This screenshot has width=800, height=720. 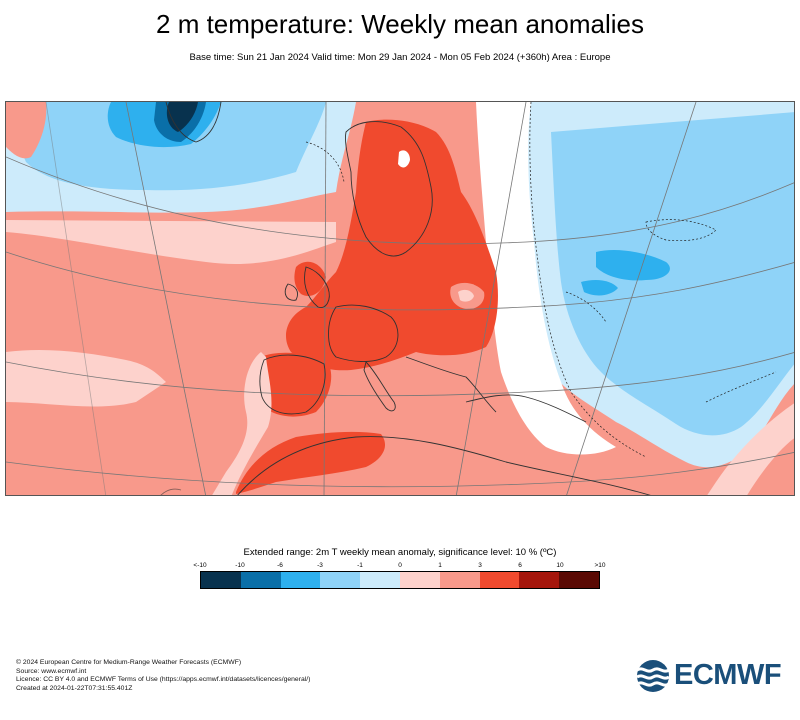 What do you see at coordinates (466, 295) in the screenshot?
I see `anomaly-area-0-1-ring-center` at bounding box center [466, 295].